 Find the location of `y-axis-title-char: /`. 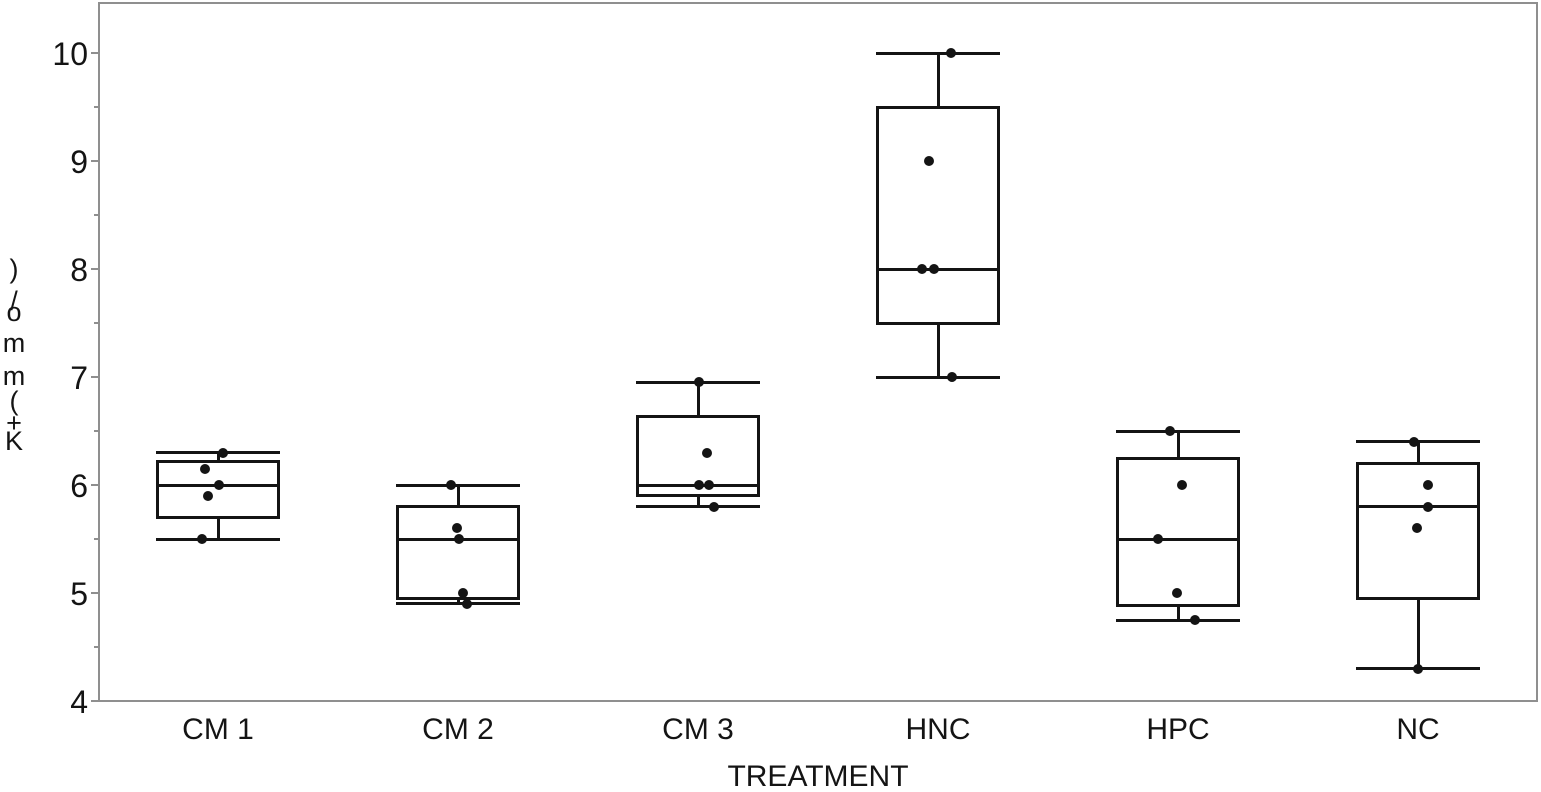

y-axis-title-char: / is located at coordinates (14, 301).